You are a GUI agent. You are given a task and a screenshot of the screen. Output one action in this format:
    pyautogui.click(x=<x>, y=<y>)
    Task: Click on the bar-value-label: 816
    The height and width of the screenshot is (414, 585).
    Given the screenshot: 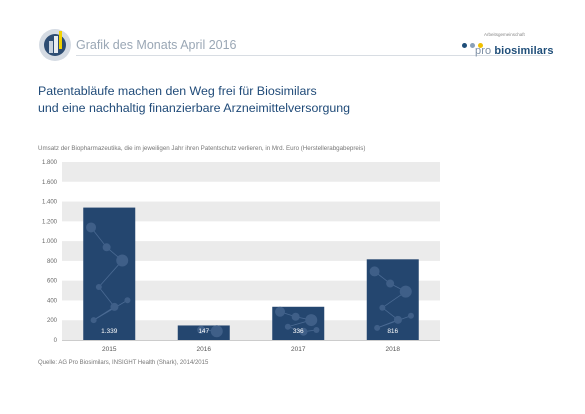 What is the action you would take?
    pyautogui.click(x=392, y=331)
    